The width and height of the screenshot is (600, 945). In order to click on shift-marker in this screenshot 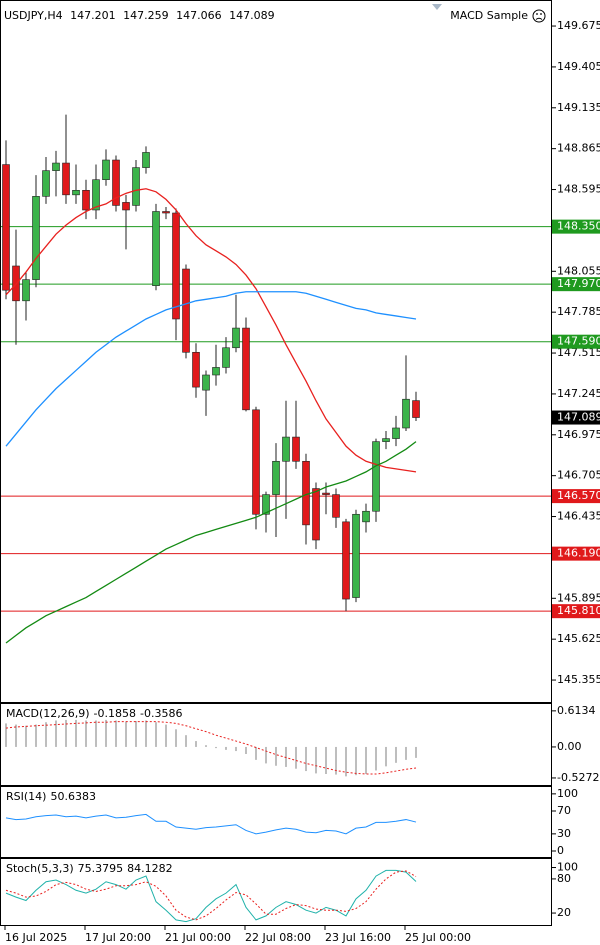, I will do `click(437, 7)`.